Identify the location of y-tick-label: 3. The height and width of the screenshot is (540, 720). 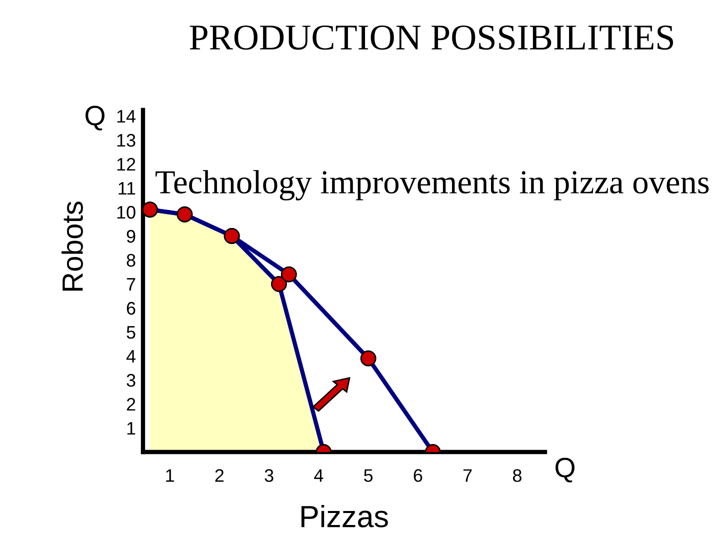
(131, 380).